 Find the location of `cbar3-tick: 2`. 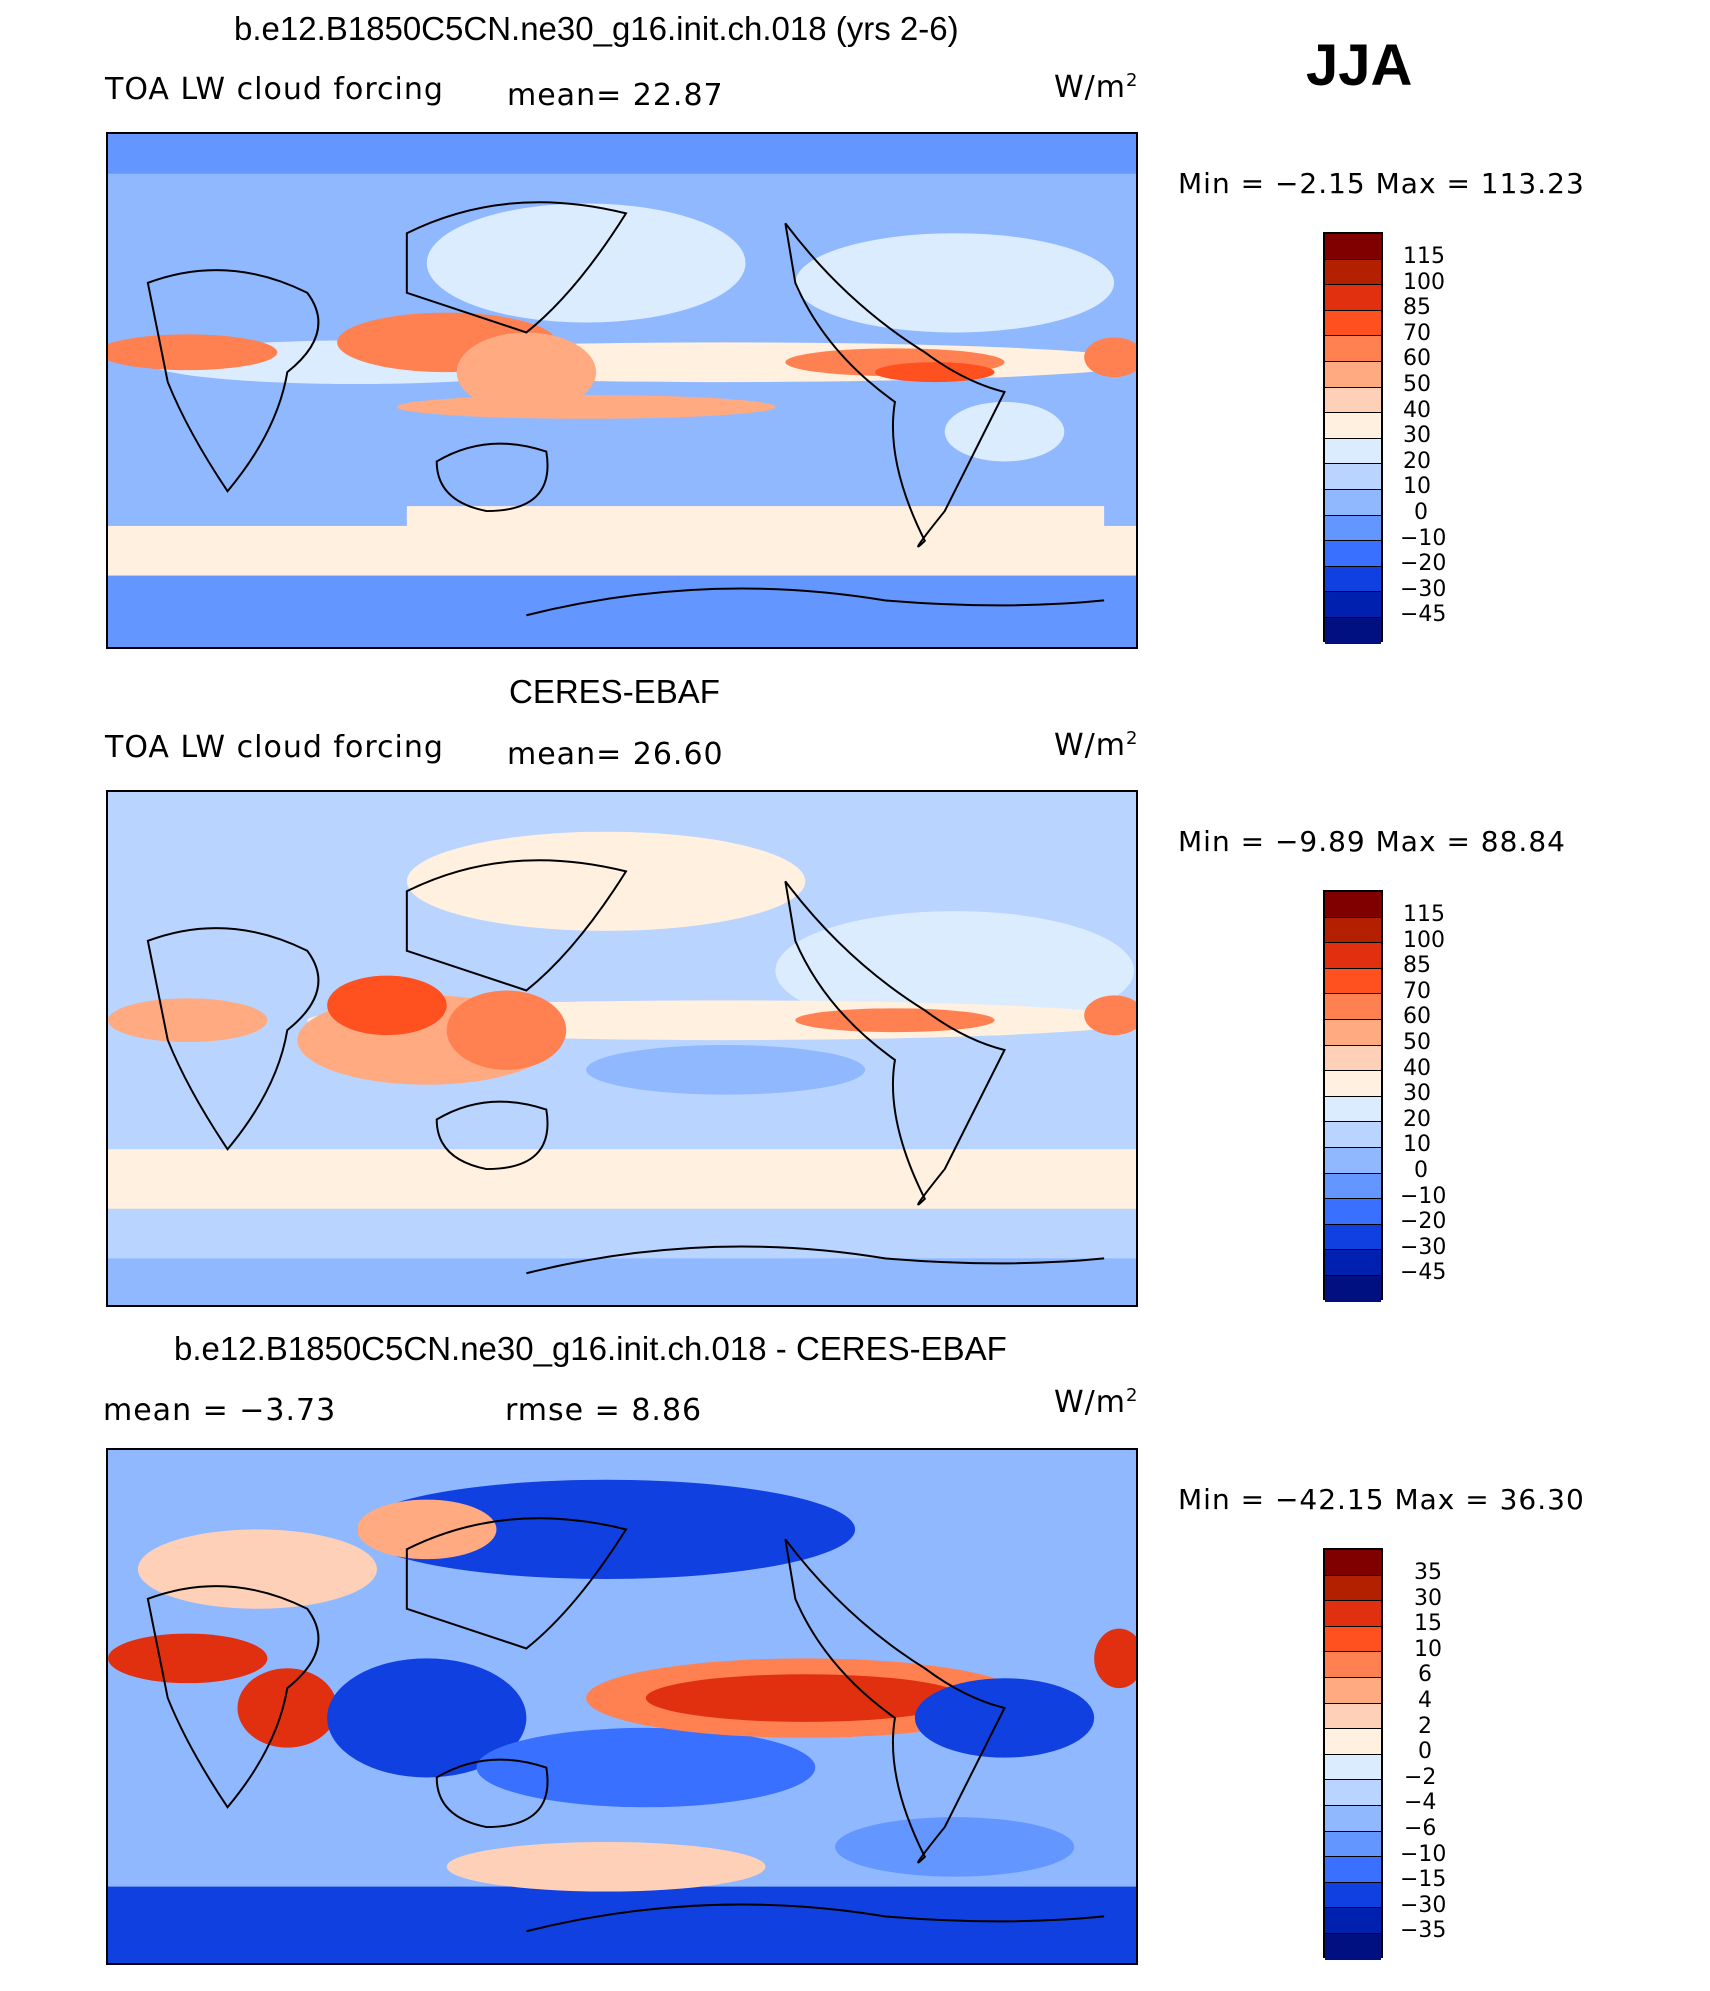

cbar3-tick: 2 is located at coordinates (1425, 1726).